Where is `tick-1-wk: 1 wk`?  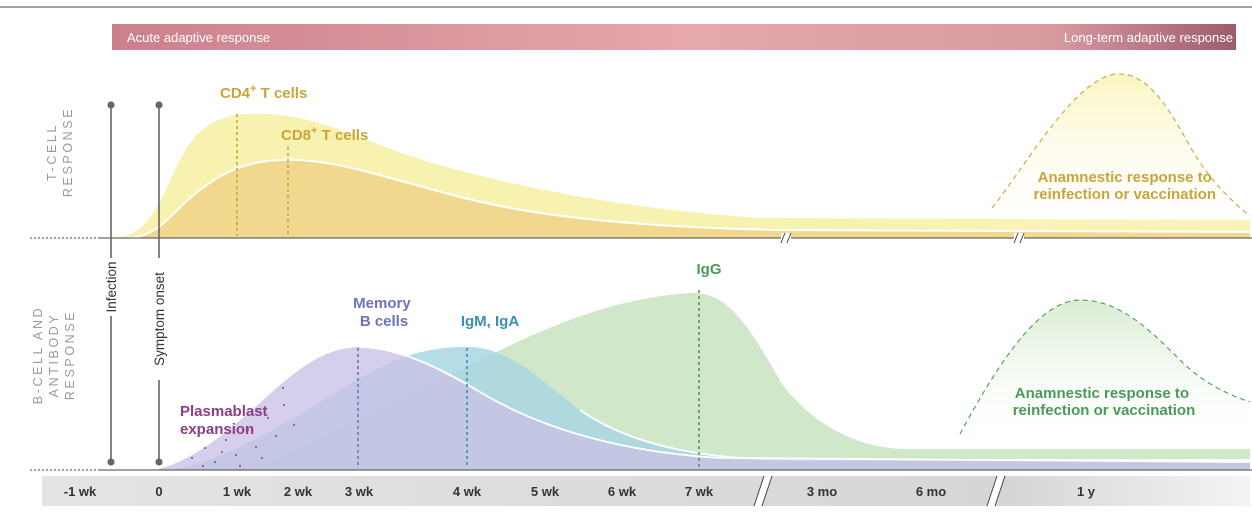
tick-1-wk: 1 wk is located at coordinates (237, 491).